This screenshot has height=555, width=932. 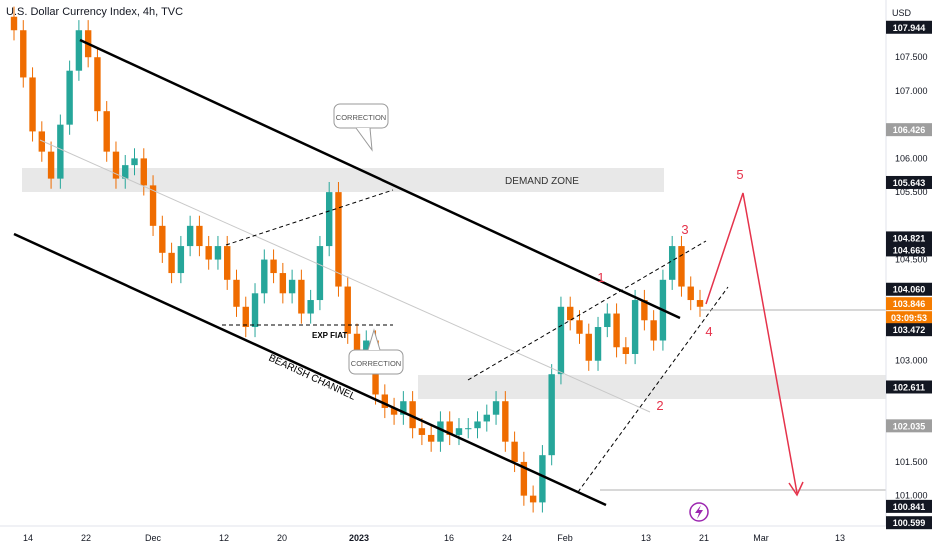 I want to click on callout-correction-top: CORRECTION, so click(x=361, y=127).